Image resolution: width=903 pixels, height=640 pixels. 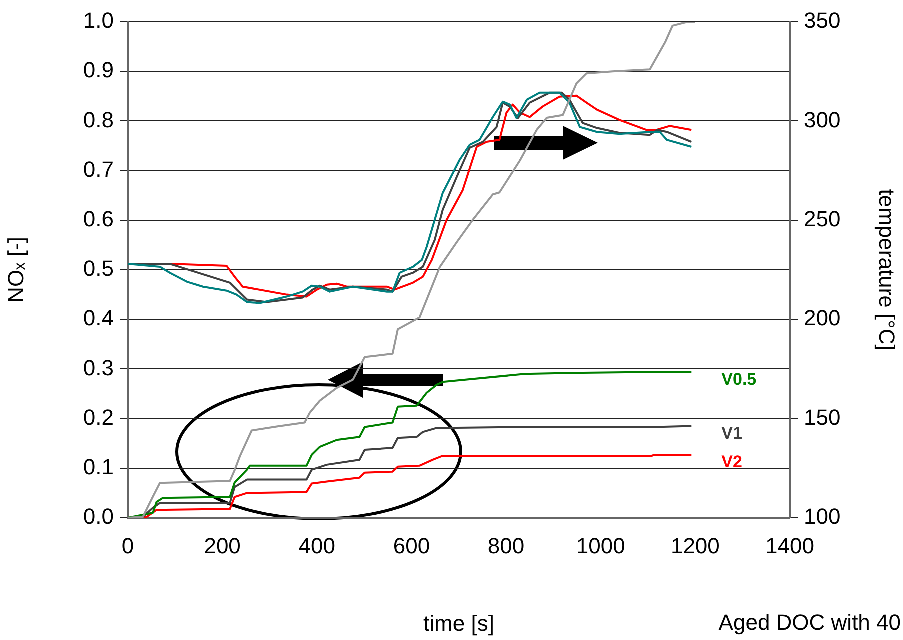 What do you see at coordinates (790, 545) in the screenshot?
I see `x-tick-label: 1400` at bounding box center [790, 545].